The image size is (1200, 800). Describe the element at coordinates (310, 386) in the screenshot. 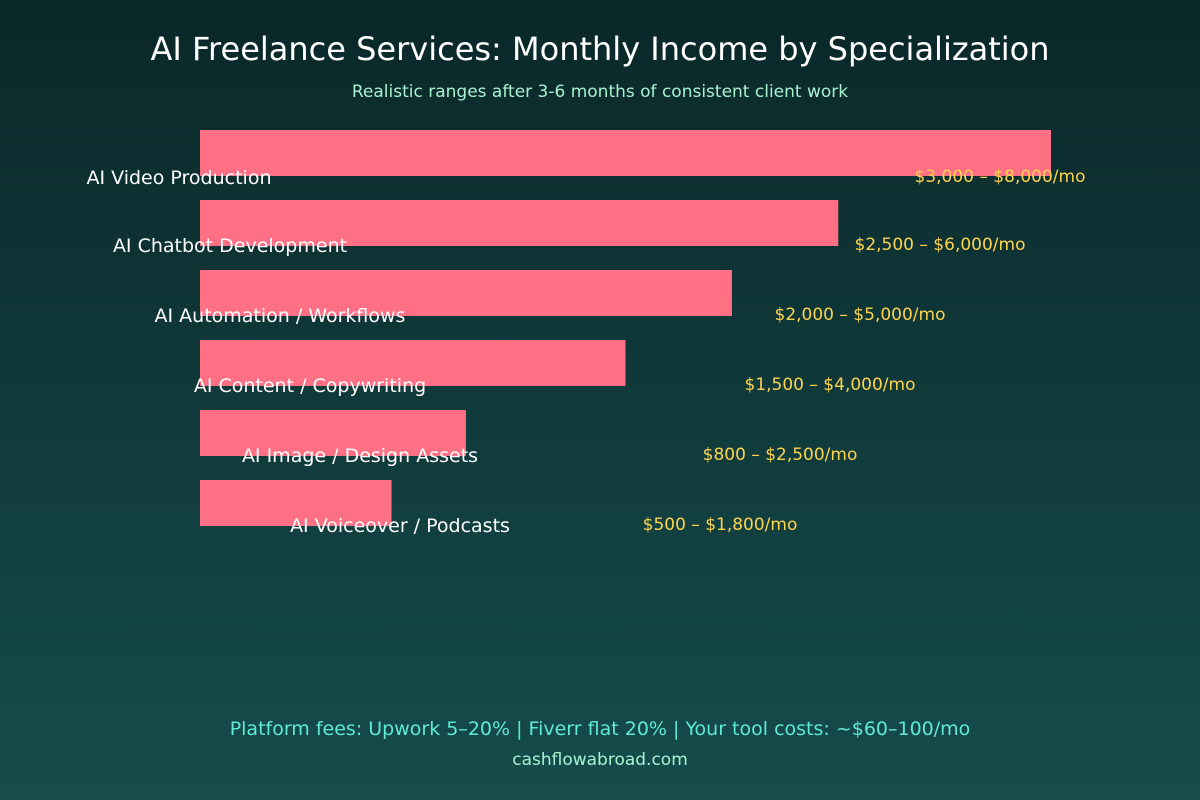

I see `category-label-4: AI Content / Copywriting` at that location.